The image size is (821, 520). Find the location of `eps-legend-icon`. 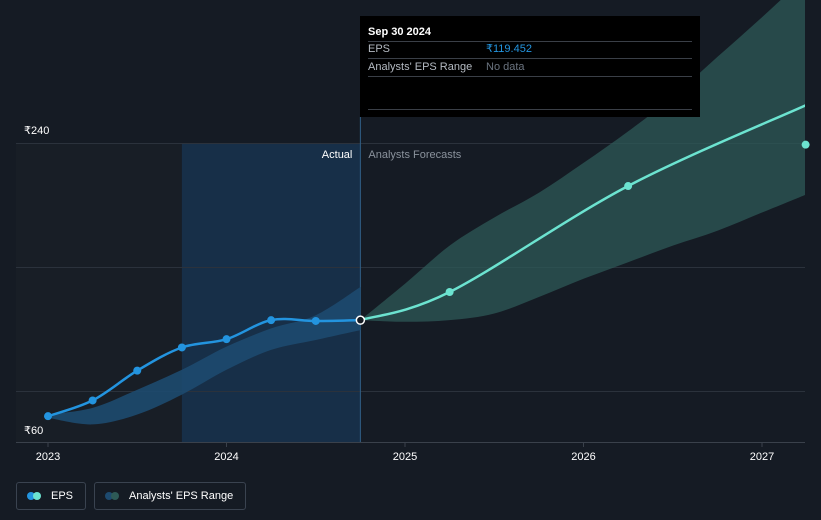

eps-legend-icon is located at coordinates (35, 496).